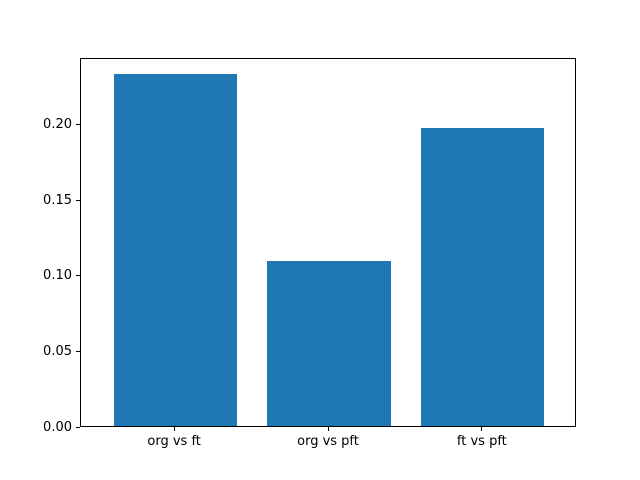 The width and height of the screenshot is (640, 480). Describe the element at coordinates (328, 441) in the screenshot. I see `x-tick-label: org vs pft` at that location.